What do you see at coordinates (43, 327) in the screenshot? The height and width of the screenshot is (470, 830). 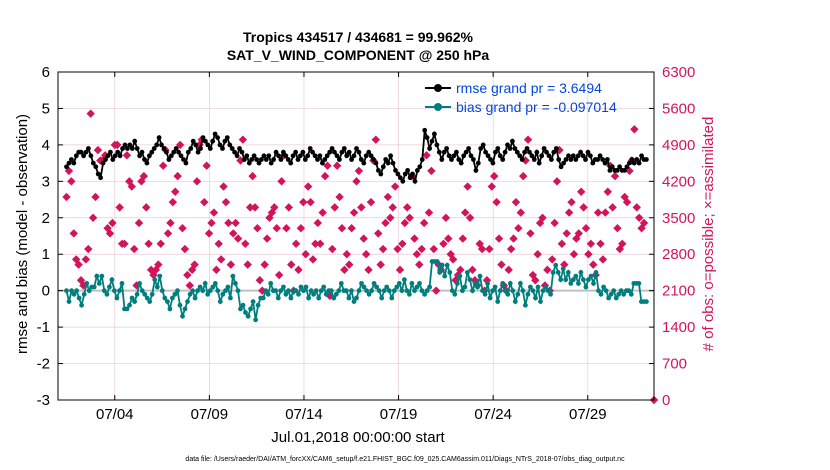 I see `y-left-tick-label: -1` at bounding box center [43, 327].